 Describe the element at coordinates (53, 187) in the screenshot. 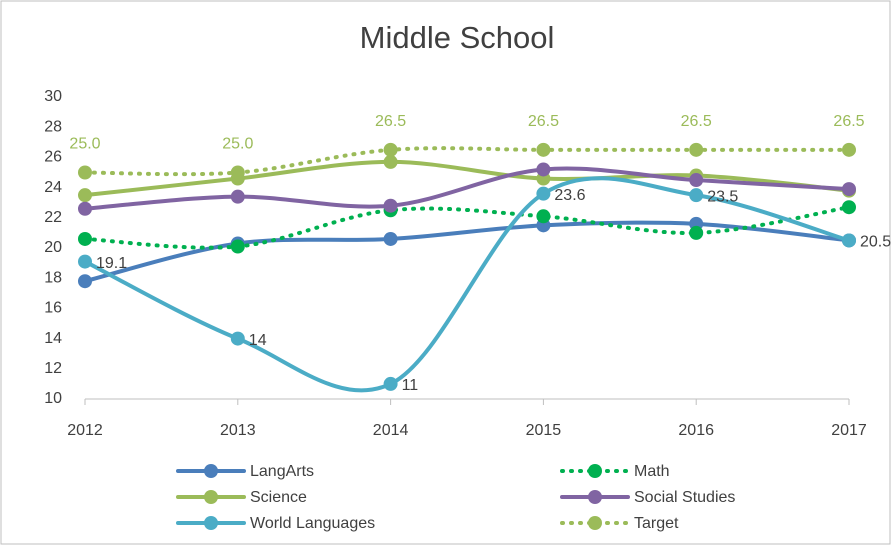

I see `y-tick-label: 24` at that location.